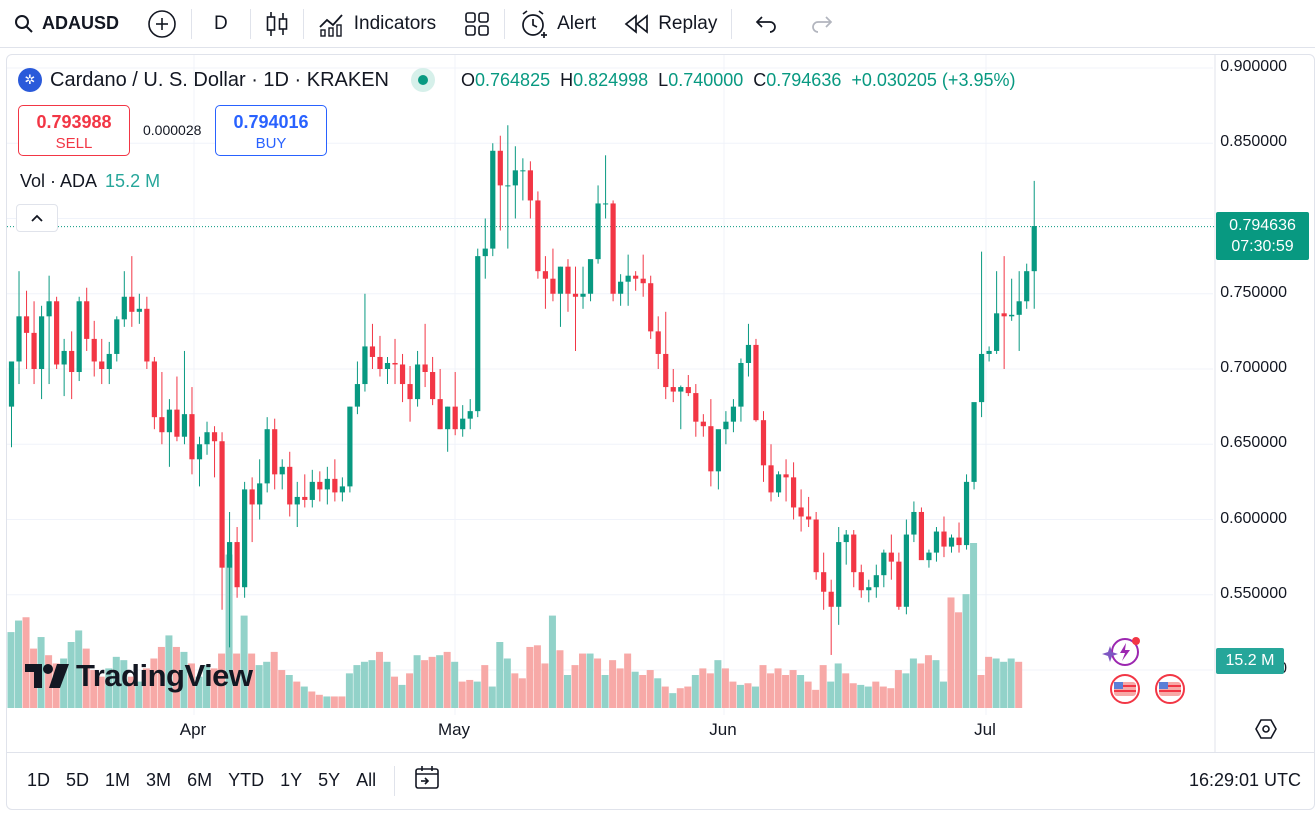 The width and height of the screenshot is (1315, 813). What do you see at coordinates (159, 780) in the screenshot?
I see `range-3m-button: 3M` at bounding box center [159, 780].